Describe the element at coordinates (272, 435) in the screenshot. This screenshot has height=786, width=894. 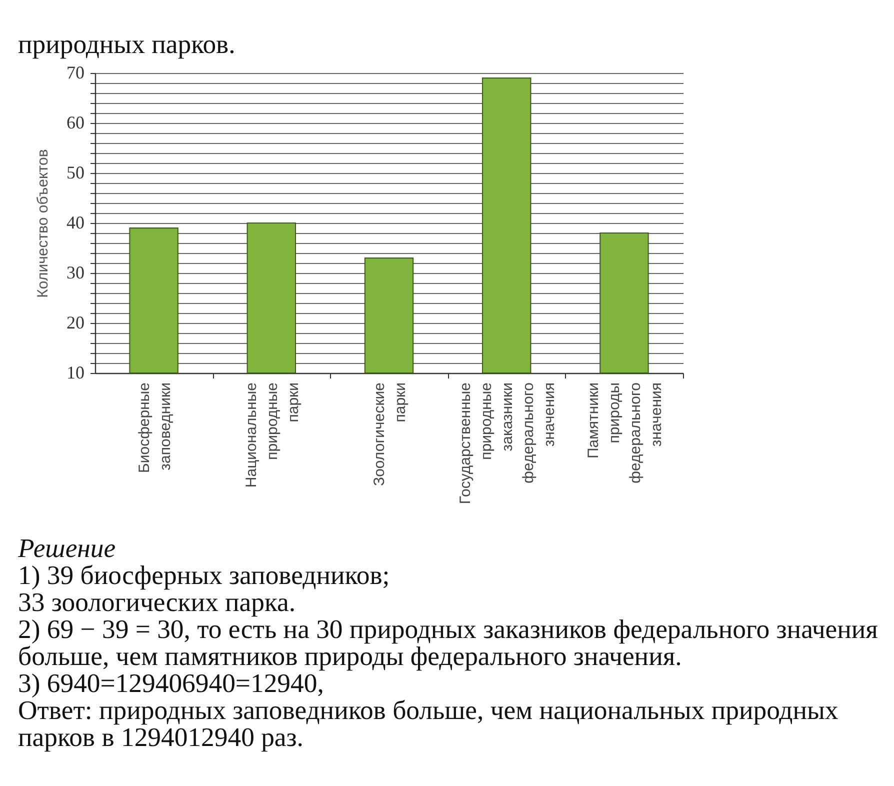
I see `x-tick-label: Национальные природные парки` at that location.